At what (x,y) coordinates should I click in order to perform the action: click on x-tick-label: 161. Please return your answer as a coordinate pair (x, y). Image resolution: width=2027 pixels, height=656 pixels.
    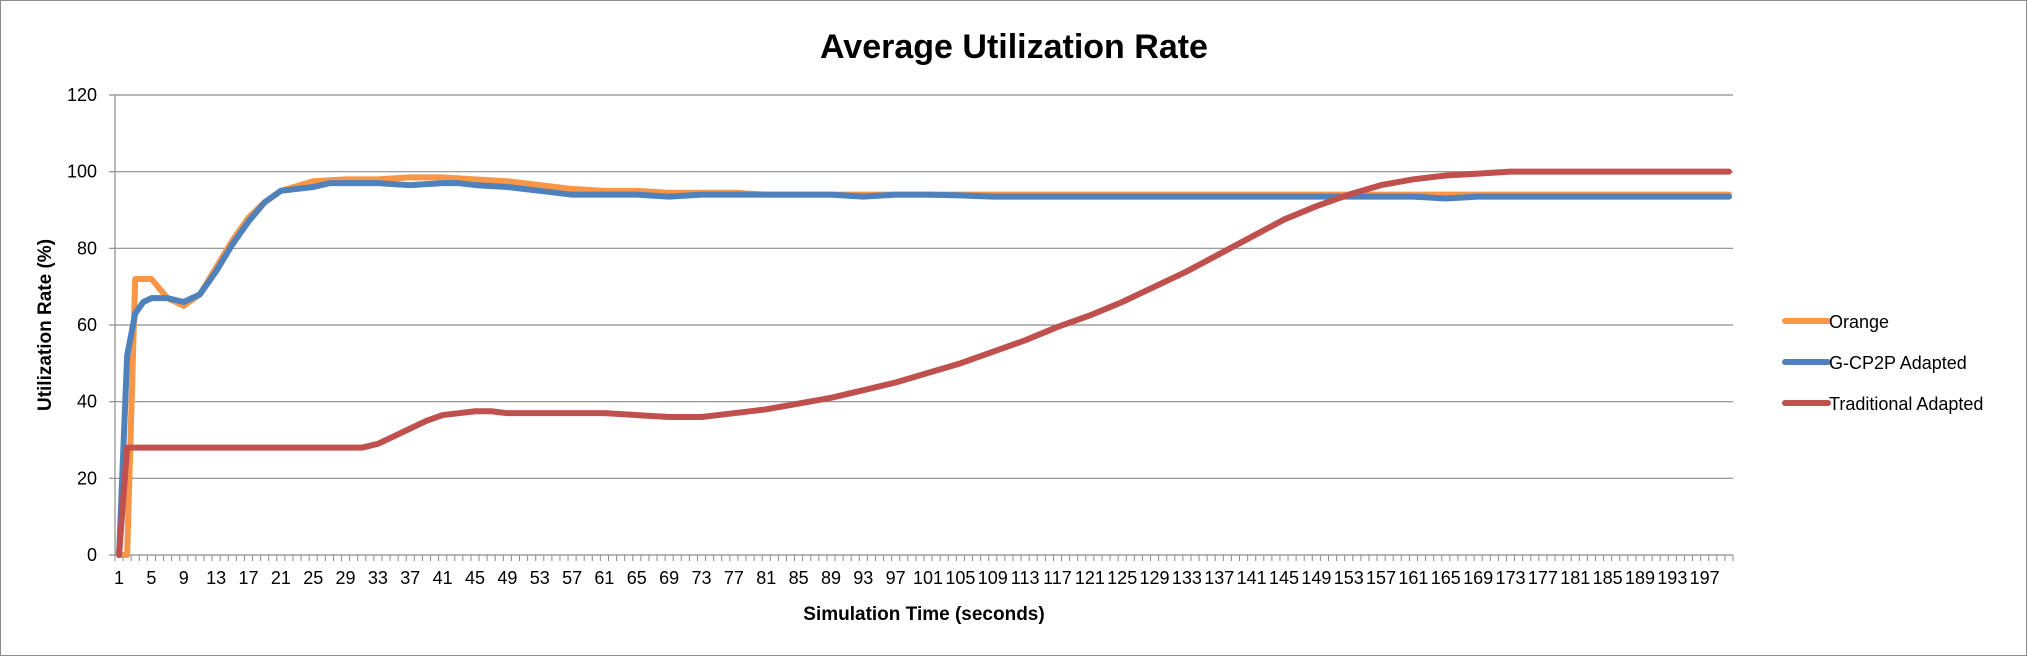
    Looking at the image, I should click on (1413, 578).